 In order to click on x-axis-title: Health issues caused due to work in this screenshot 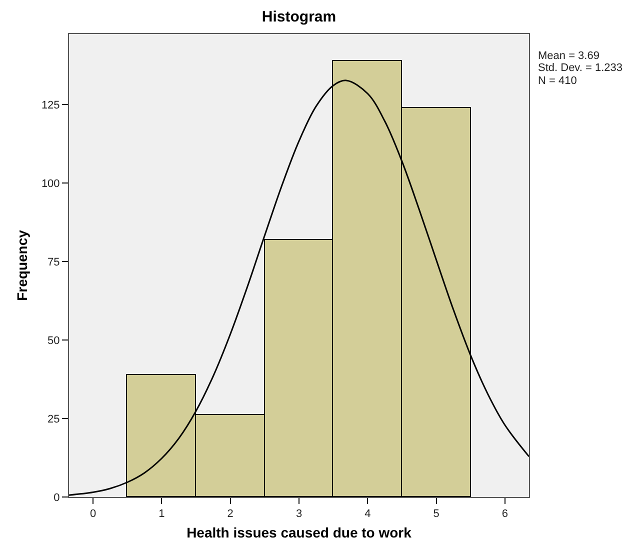, I will do `click(299, 532)`.